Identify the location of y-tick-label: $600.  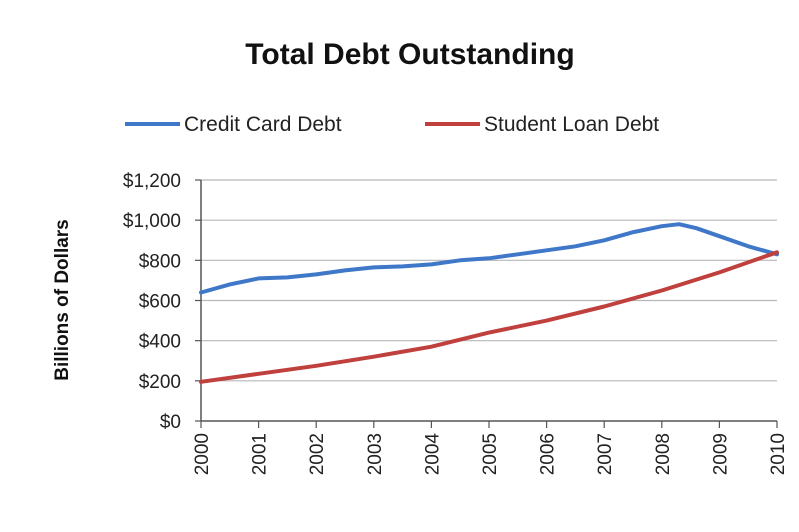
(160, 302).